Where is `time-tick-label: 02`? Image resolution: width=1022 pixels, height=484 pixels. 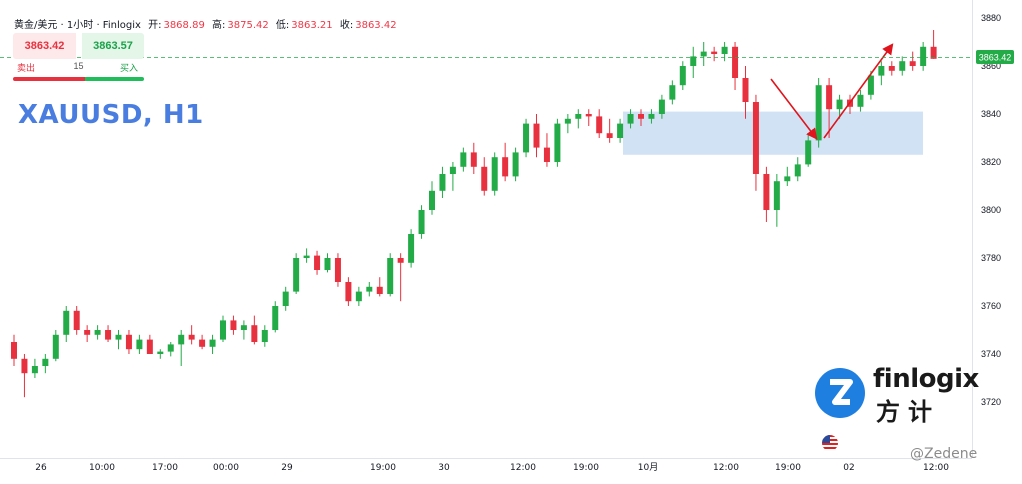 time-tick-label: 02 is located at coordinates (848, 468).